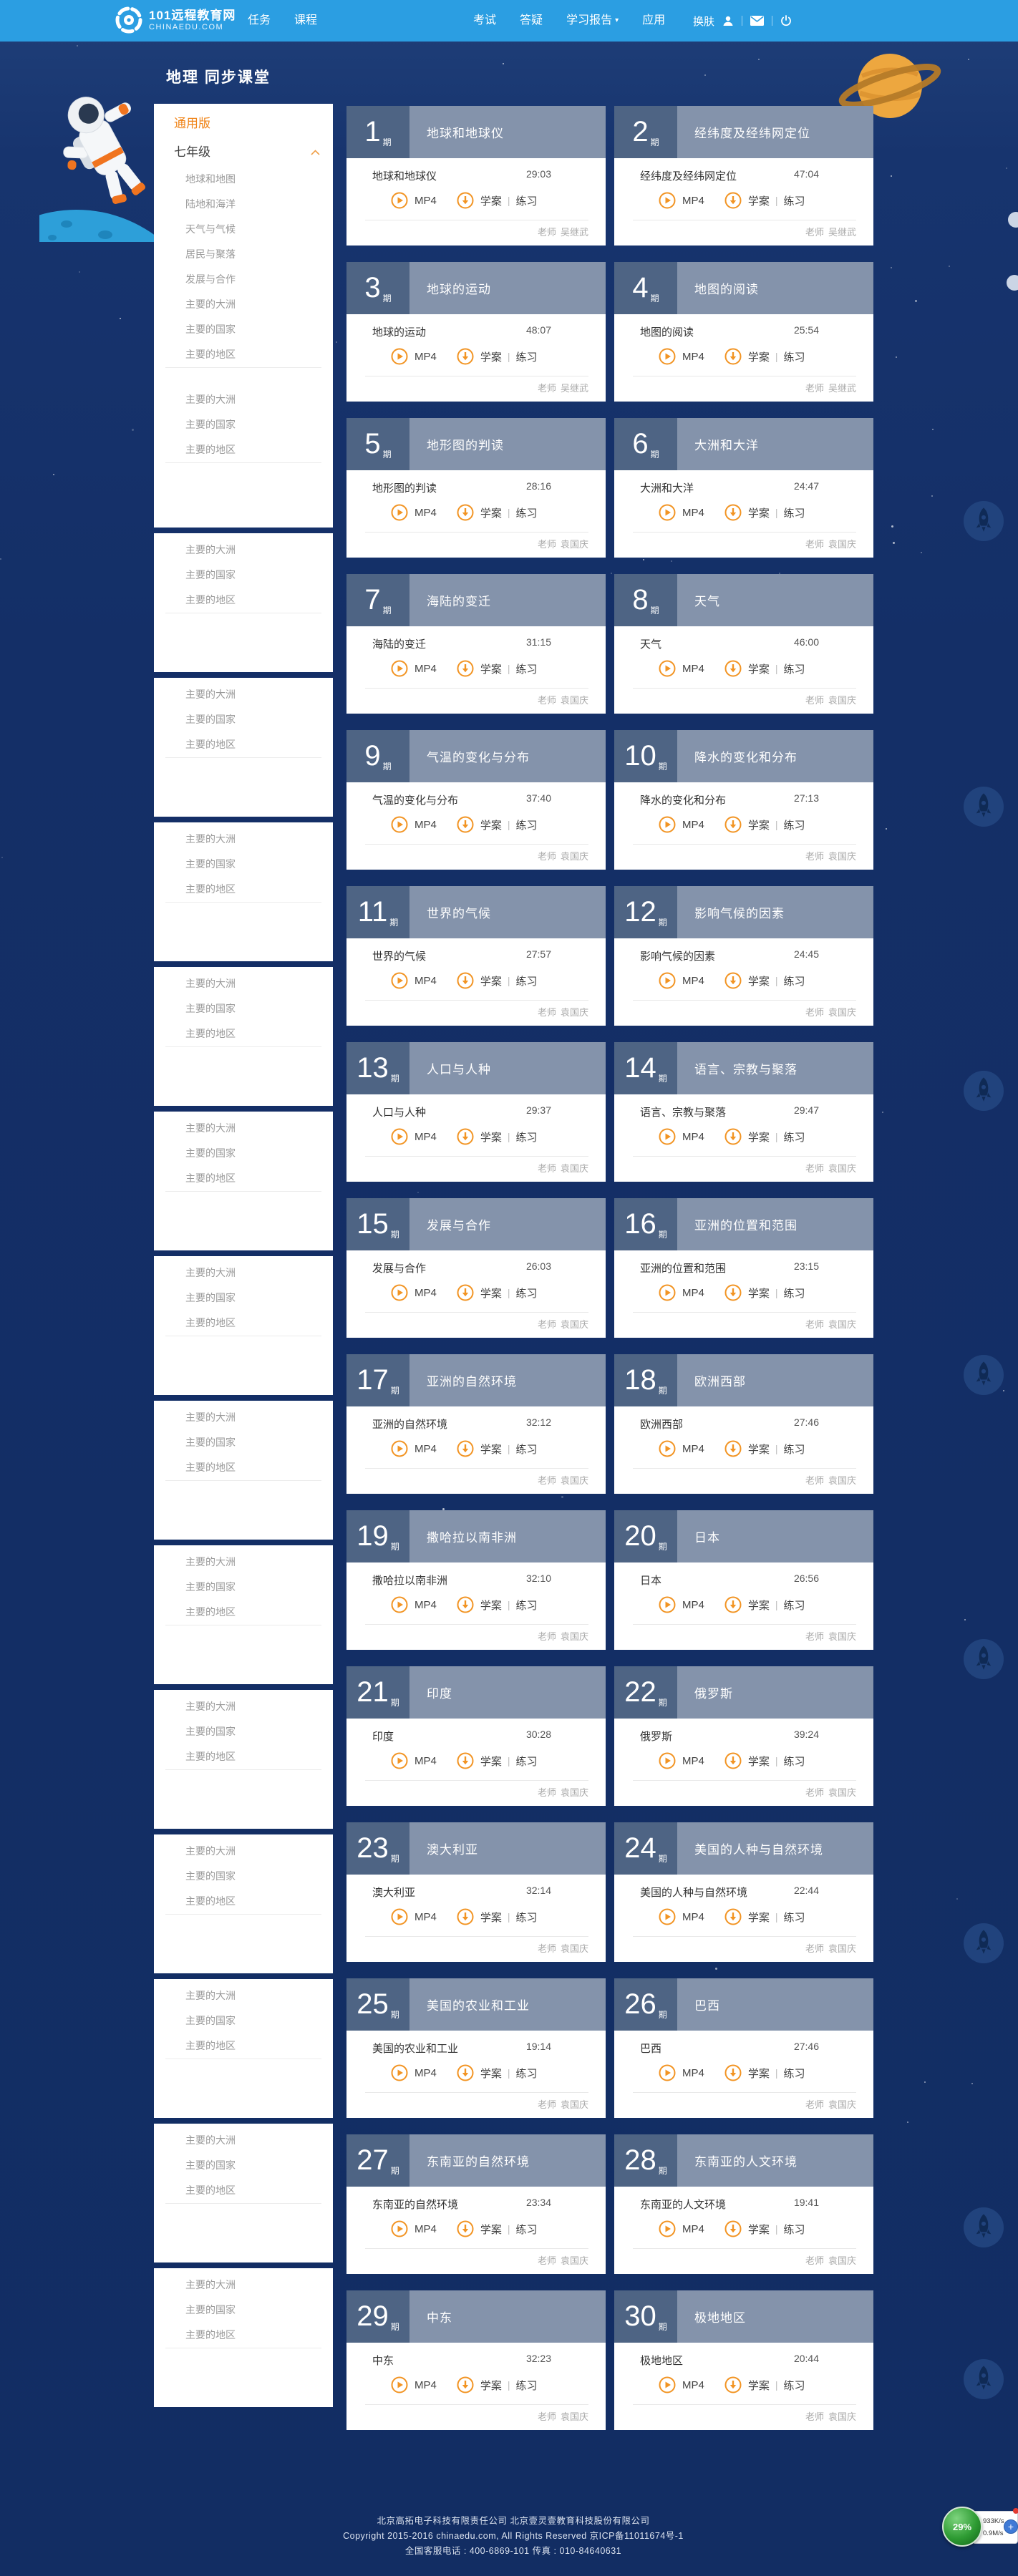 The width and height of the screenshot is (1018, 2576). Describe the element at coordinates (728, 20) in the screenshot. I see `user-icon` at that location.